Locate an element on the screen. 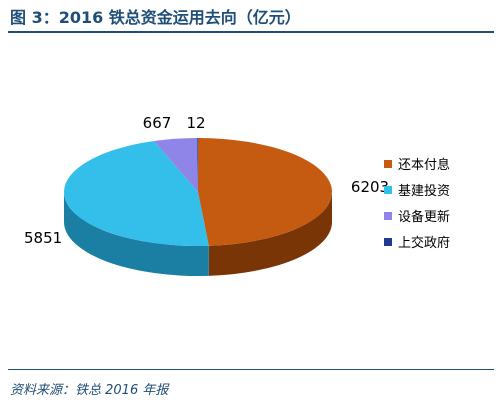  legend-label-3: 设备更新 is located at coordinates (424, 217).